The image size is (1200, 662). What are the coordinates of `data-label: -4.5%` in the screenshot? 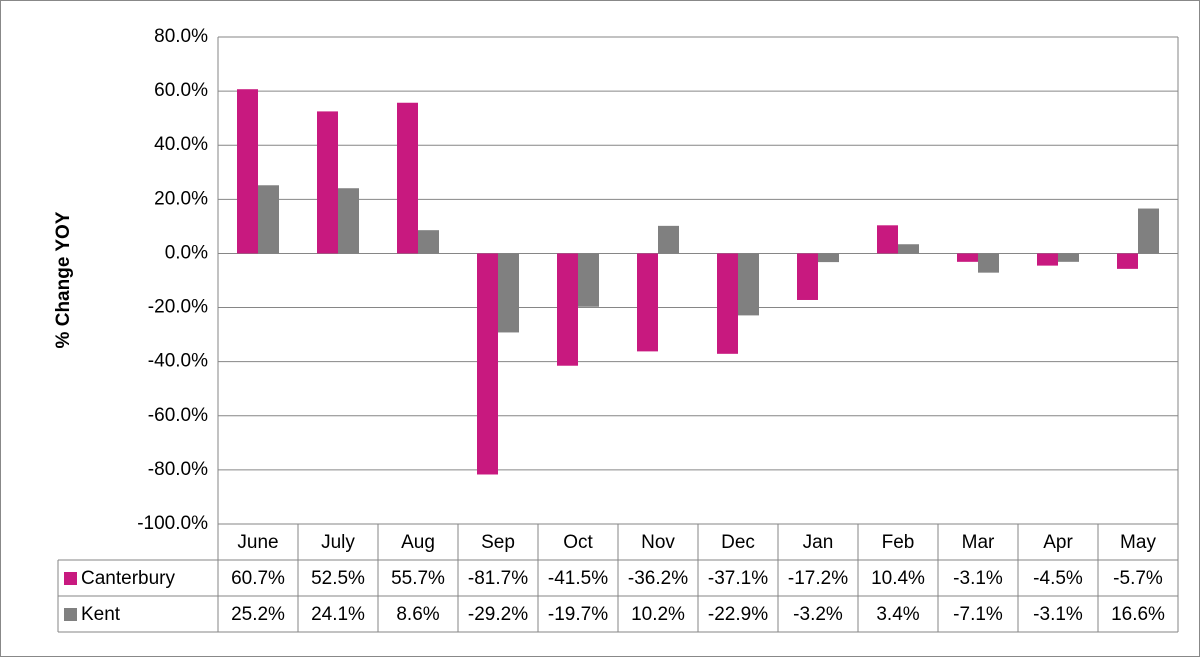 It's located at (1058, 578).